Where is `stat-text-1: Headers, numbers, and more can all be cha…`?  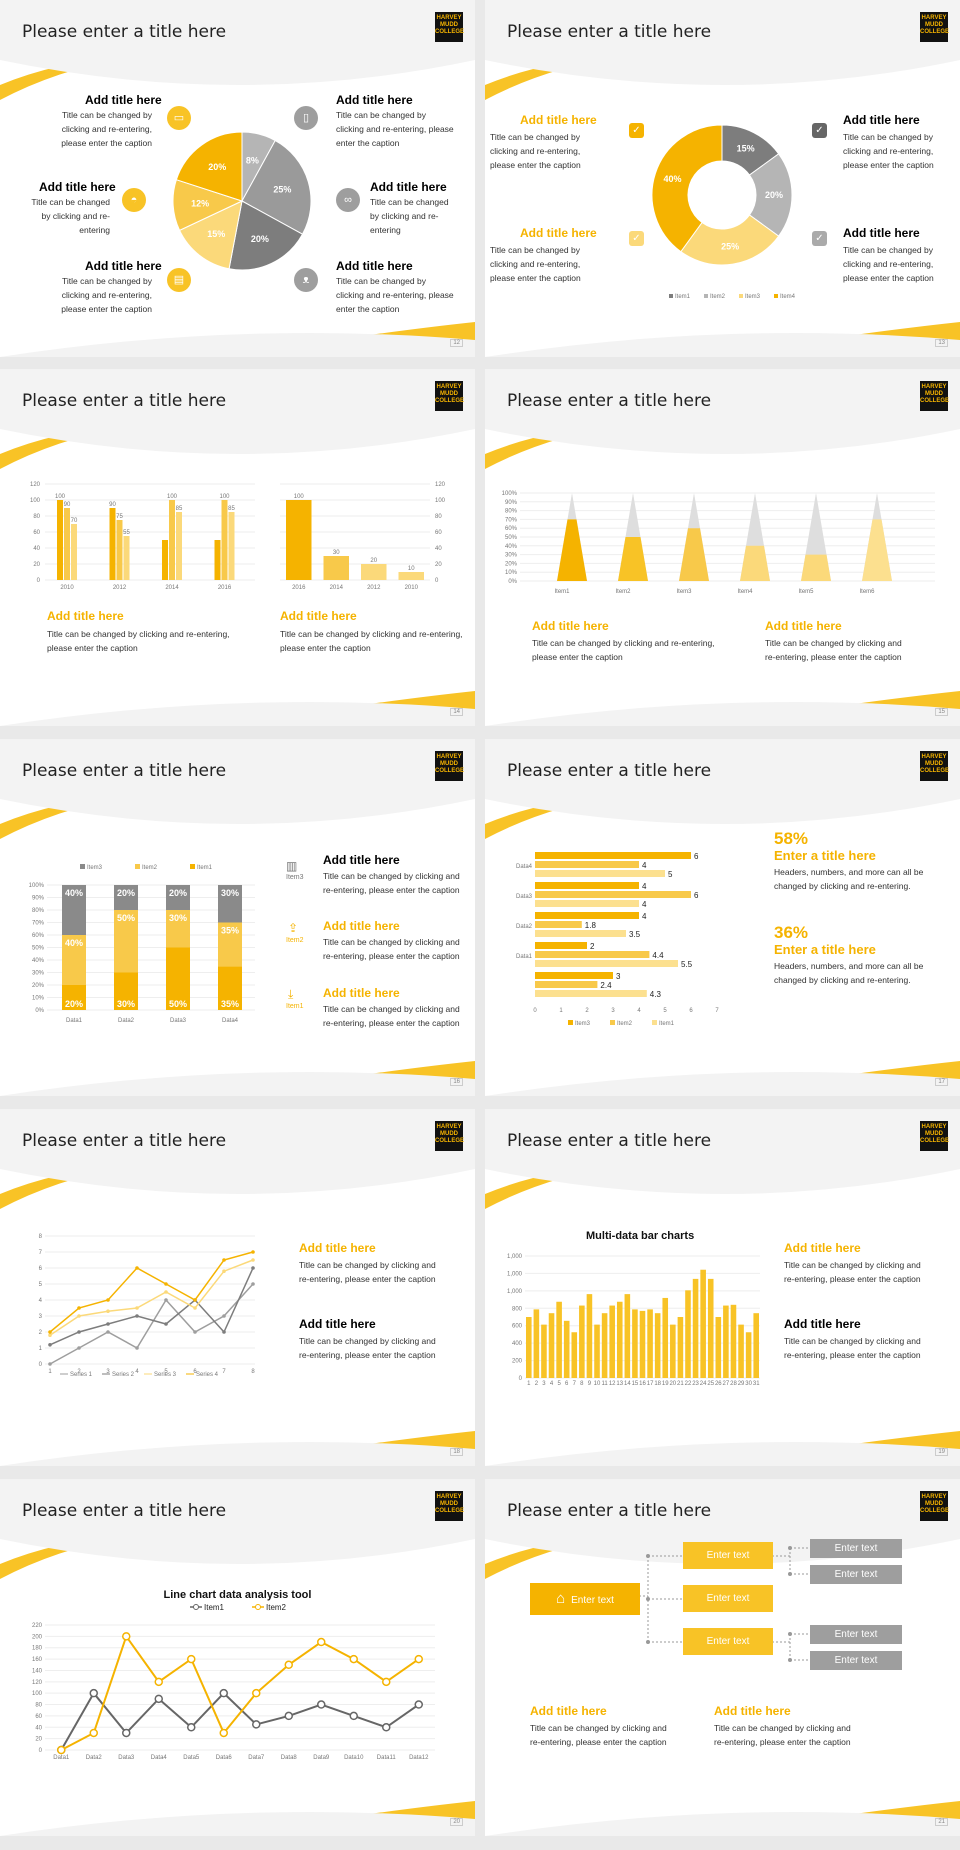 stat-text-1: Headers, numbers, and more can all be cha… is located at coordinates (849, 879).